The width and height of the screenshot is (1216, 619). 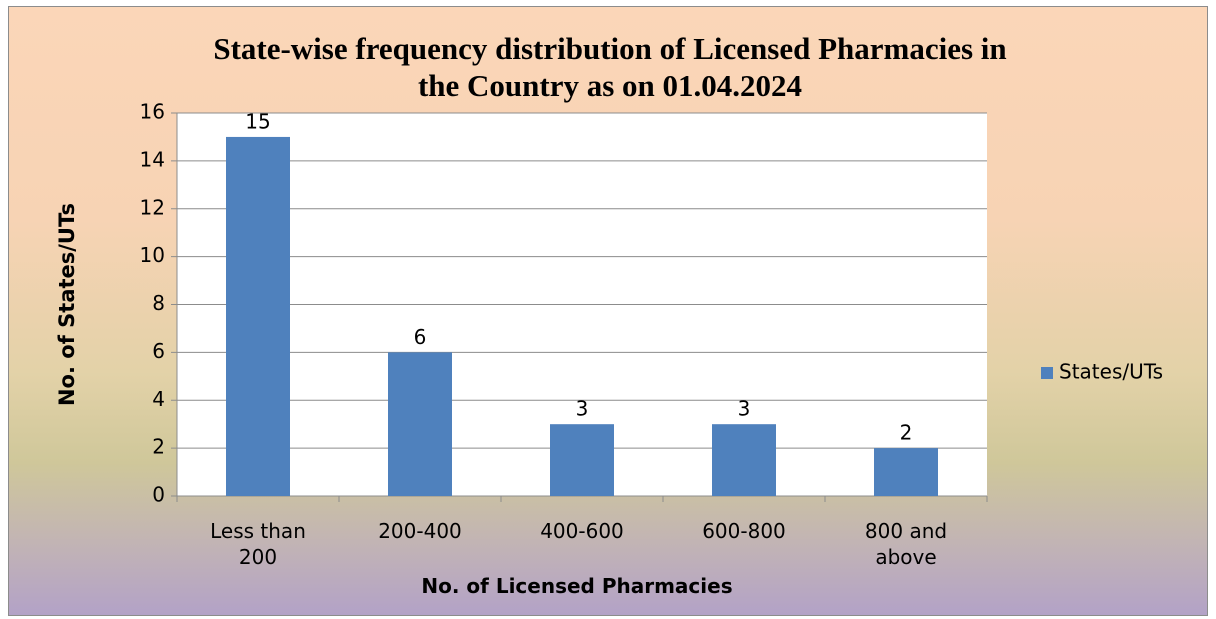 I want to click on x-tick-label: 800 and above, so click(x=906, y=544).